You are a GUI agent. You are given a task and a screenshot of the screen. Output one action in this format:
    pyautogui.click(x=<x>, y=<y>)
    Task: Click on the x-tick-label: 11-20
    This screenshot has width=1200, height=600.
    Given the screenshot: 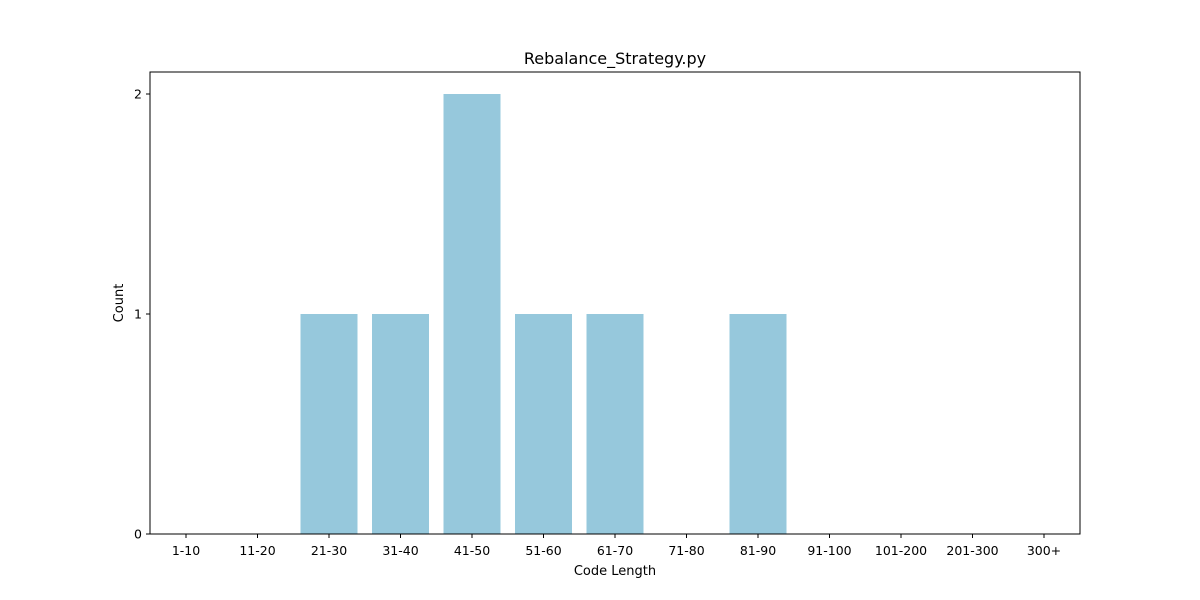 What is the action you would take?
    pyautogui.click(x=257, y=550)
    